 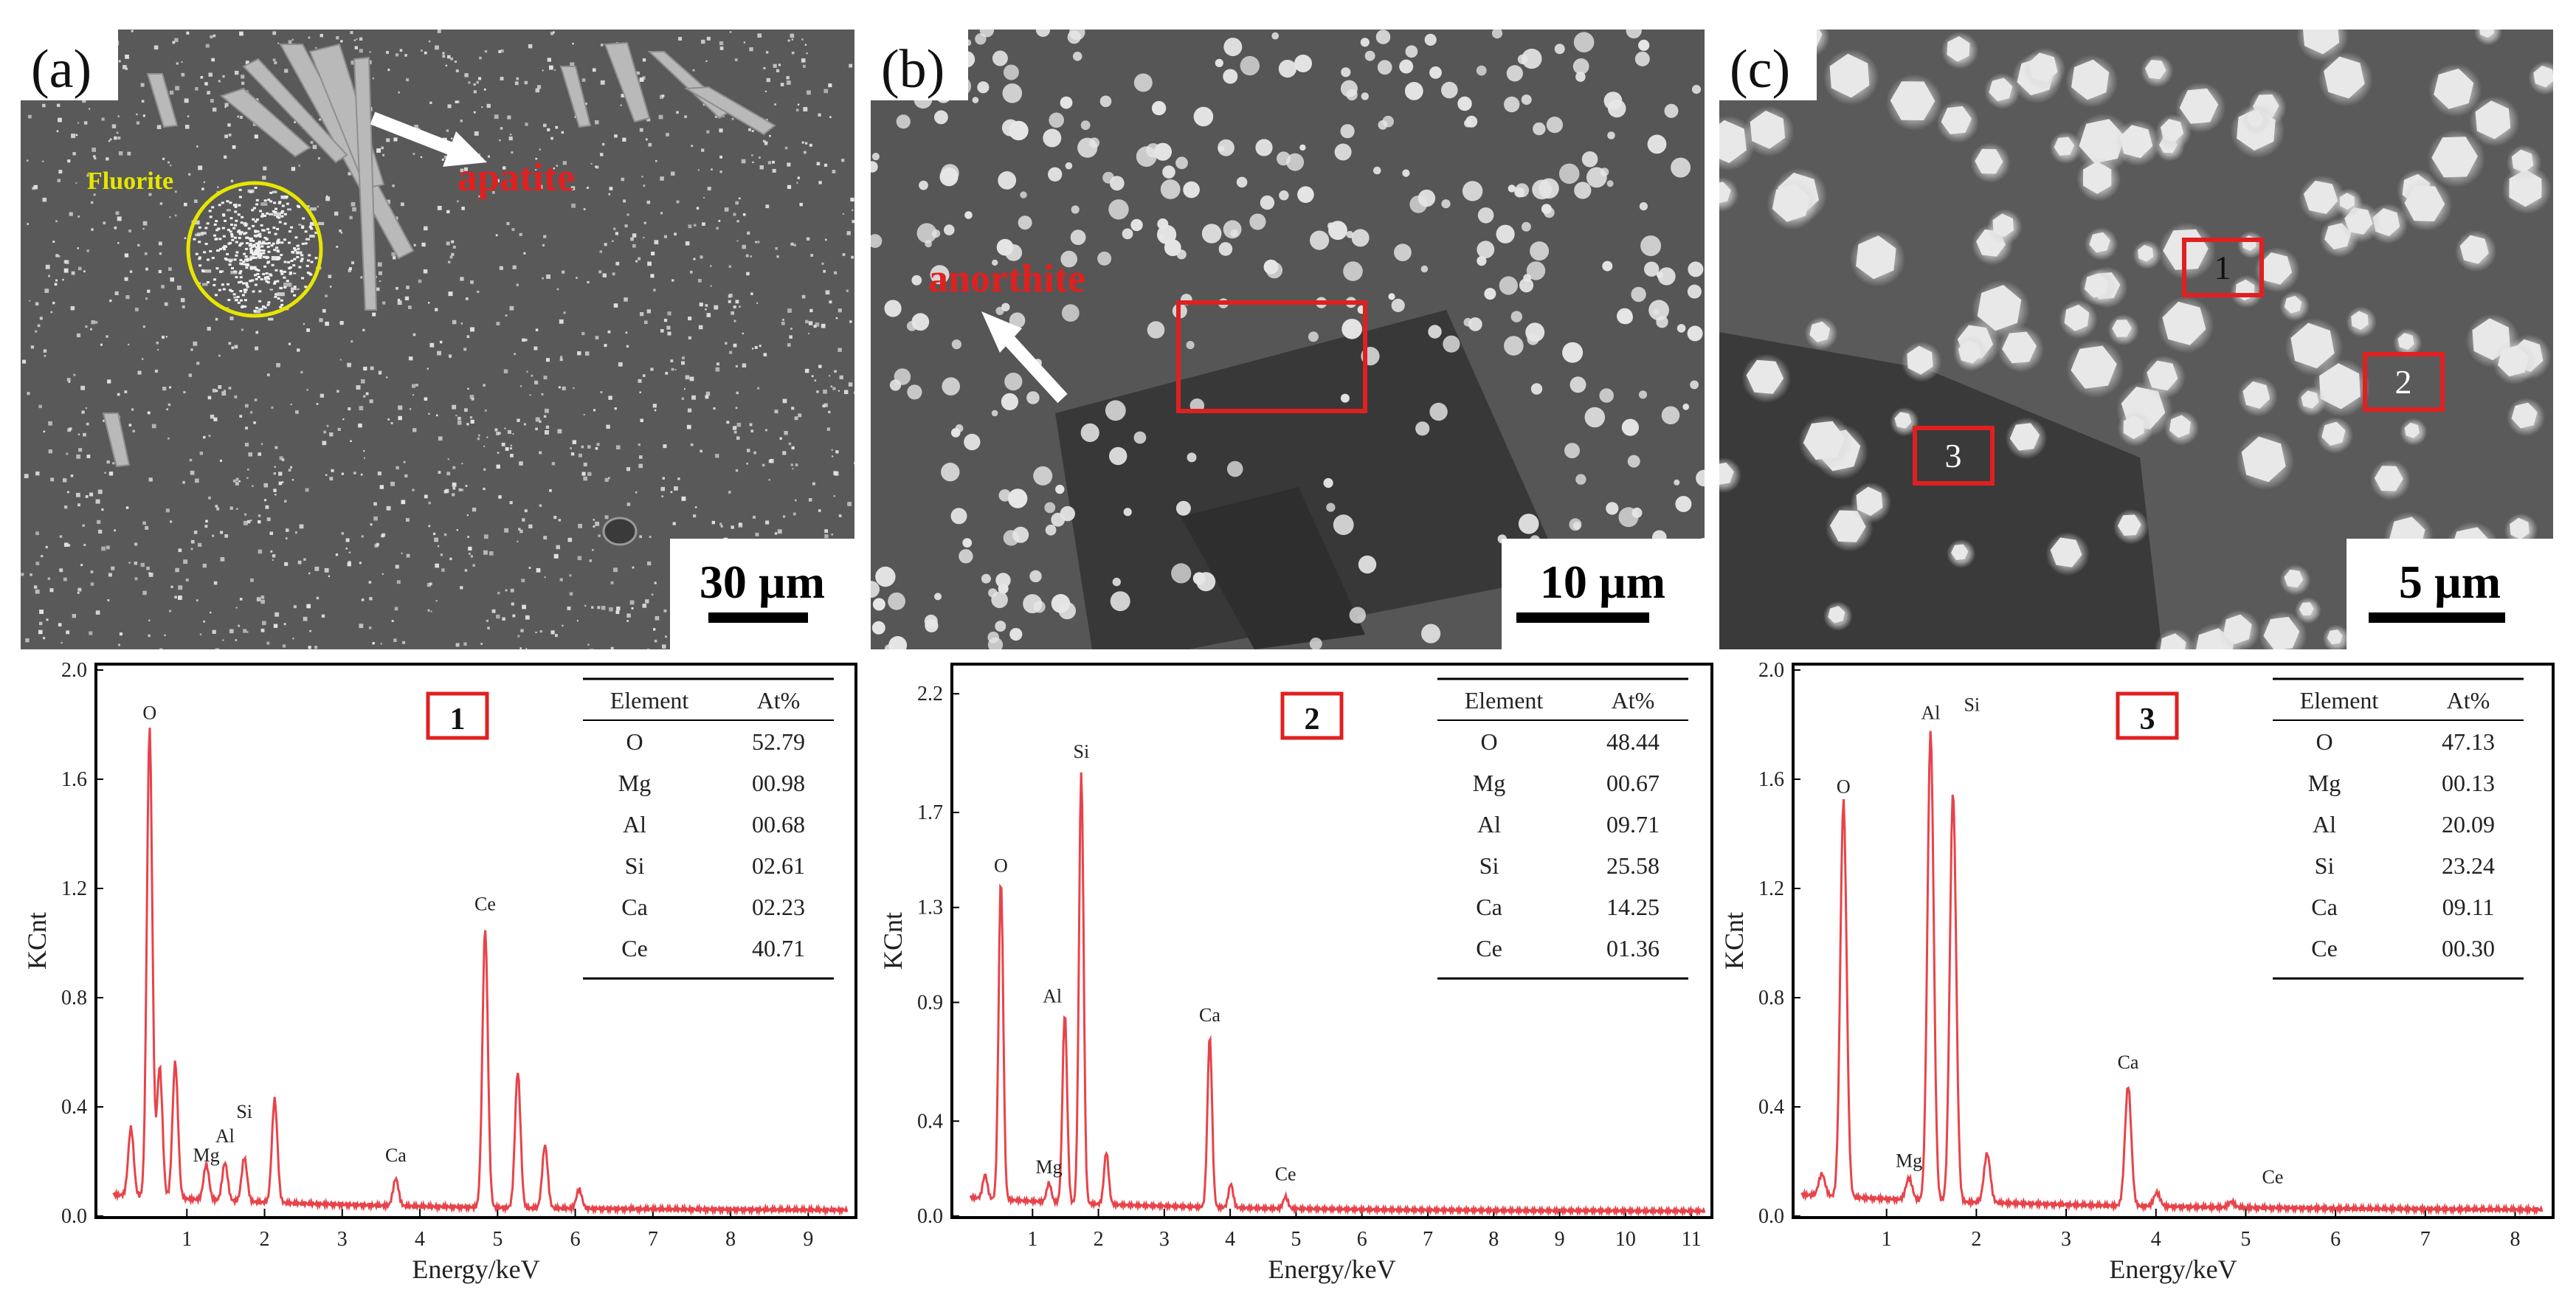 I want to click on table-cell-element: Ca, so click(x=2325, y=907).